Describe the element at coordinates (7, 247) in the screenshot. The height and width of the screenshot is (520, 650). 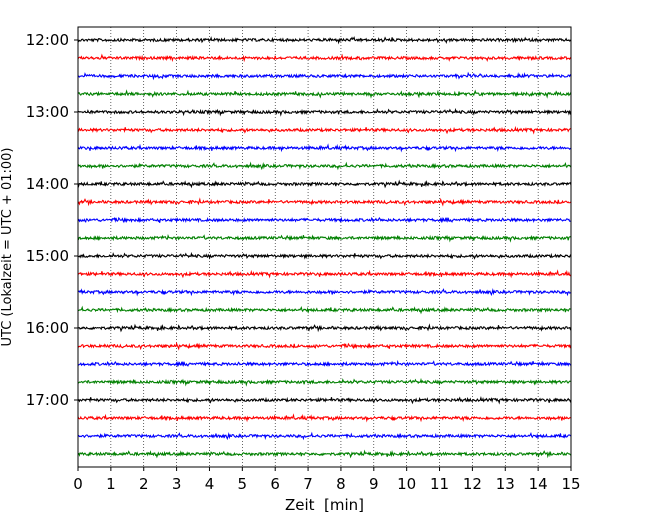
I see `y-axis-title: UTC (Lokalzeit = UTC + 01:00)` at that location.